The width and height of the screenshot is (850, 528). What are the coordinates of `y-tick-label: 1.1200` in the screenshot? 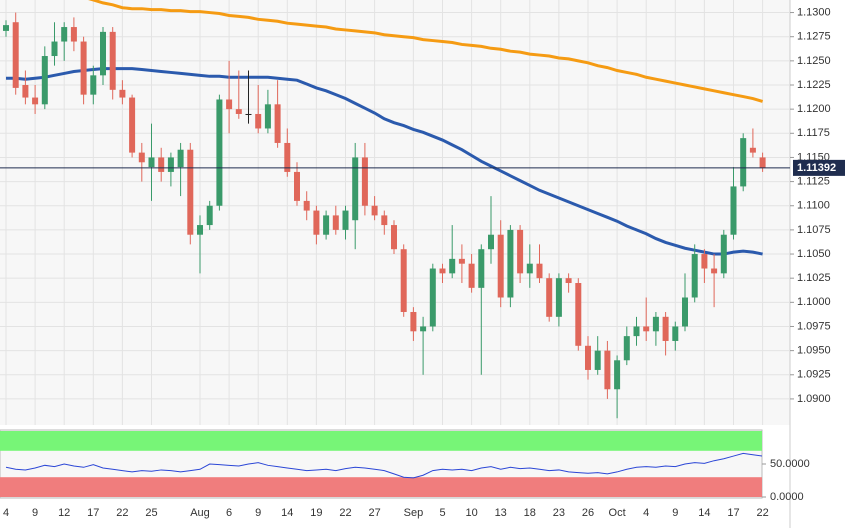 It's located at (814, 109).